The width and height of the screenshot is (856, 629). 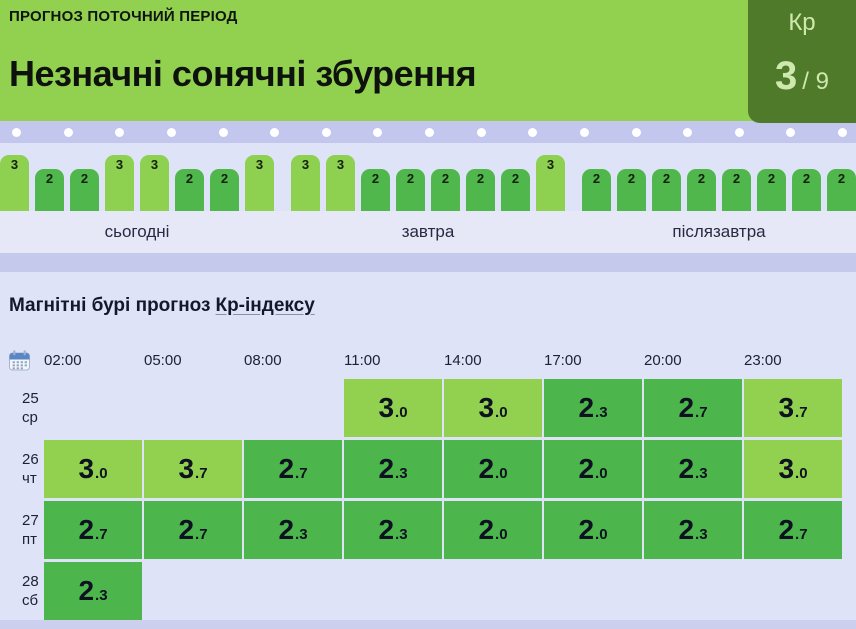 What do you see at coordinates (137, 177) in the screenshot?
I see `bar-row: 3 2 2 3 3 2 2 3` at bounding box center [137, 177].